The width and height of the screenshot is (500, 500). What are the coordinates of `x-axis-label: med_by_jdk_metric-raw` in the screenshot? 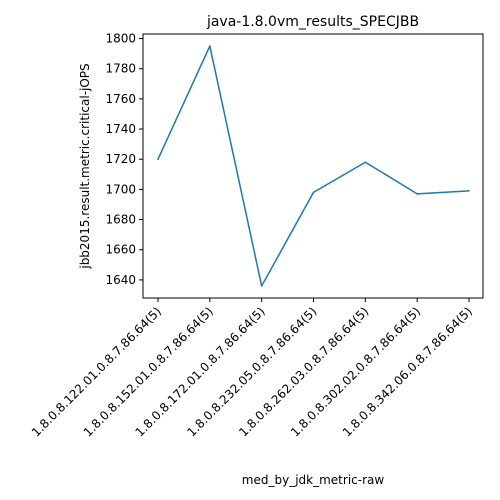 It's located at (313, 480).